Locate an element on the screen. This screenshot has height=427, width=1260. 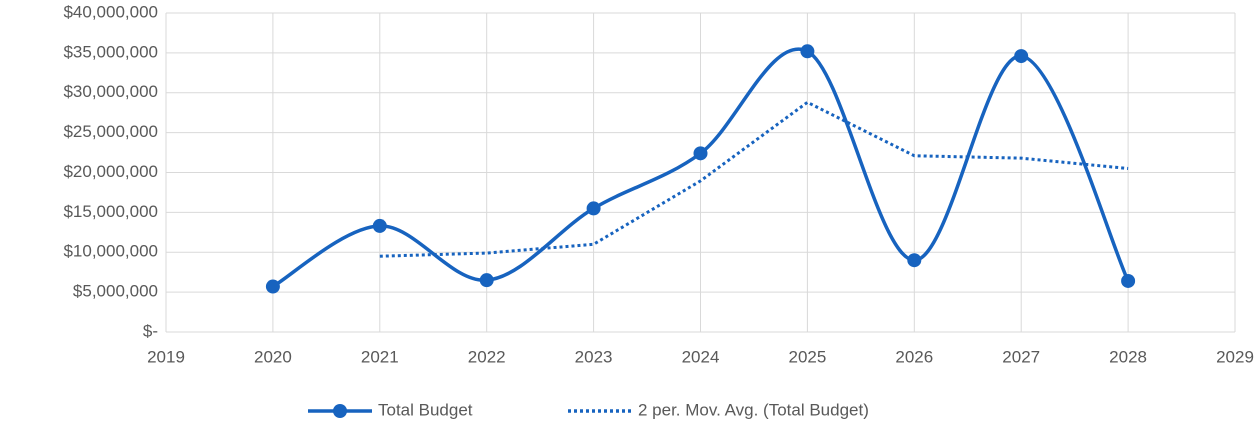
x-tick-label: 2021 is located at coordinates (380, 356).